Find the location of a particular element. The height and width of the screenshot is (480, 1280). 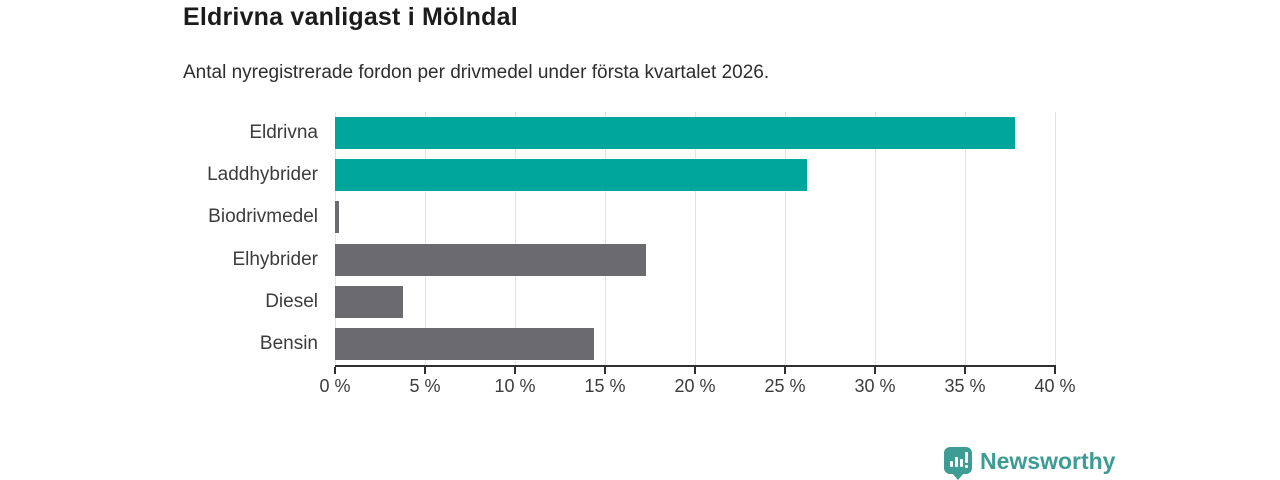

x-axis-tick-label: 20 % is located at coordinates (695, 386).